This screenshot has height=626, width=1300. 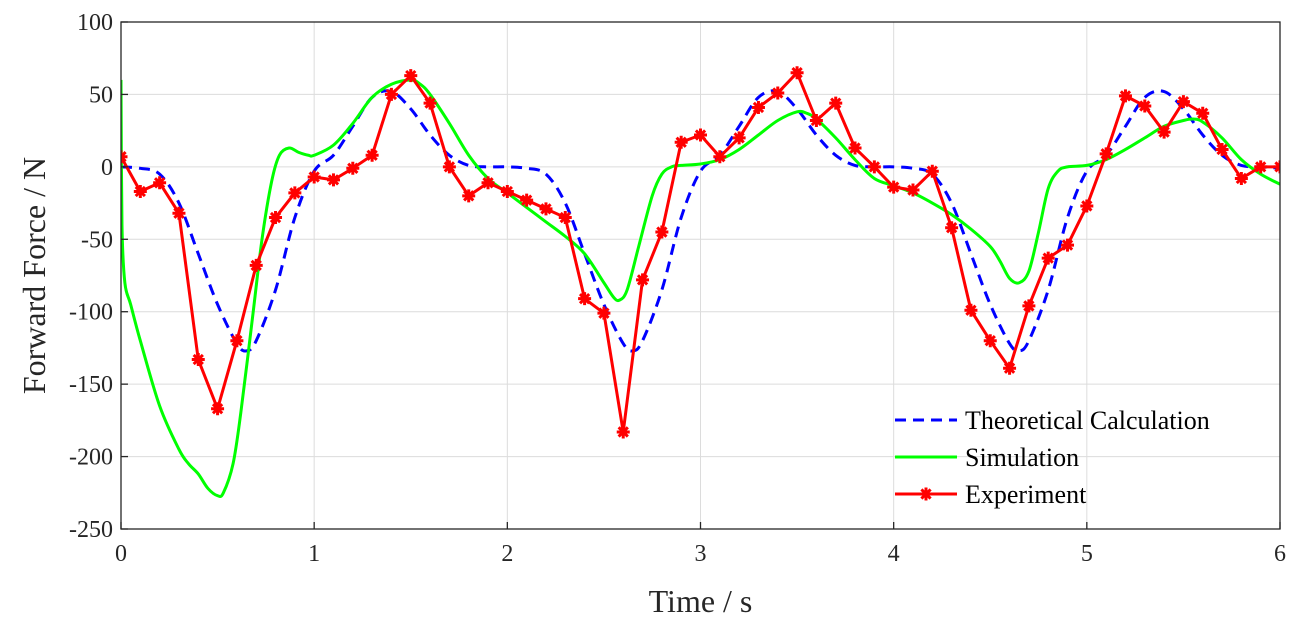 I want to click on y-axis-title: Forward Force / N, so click(x=34, y=275).